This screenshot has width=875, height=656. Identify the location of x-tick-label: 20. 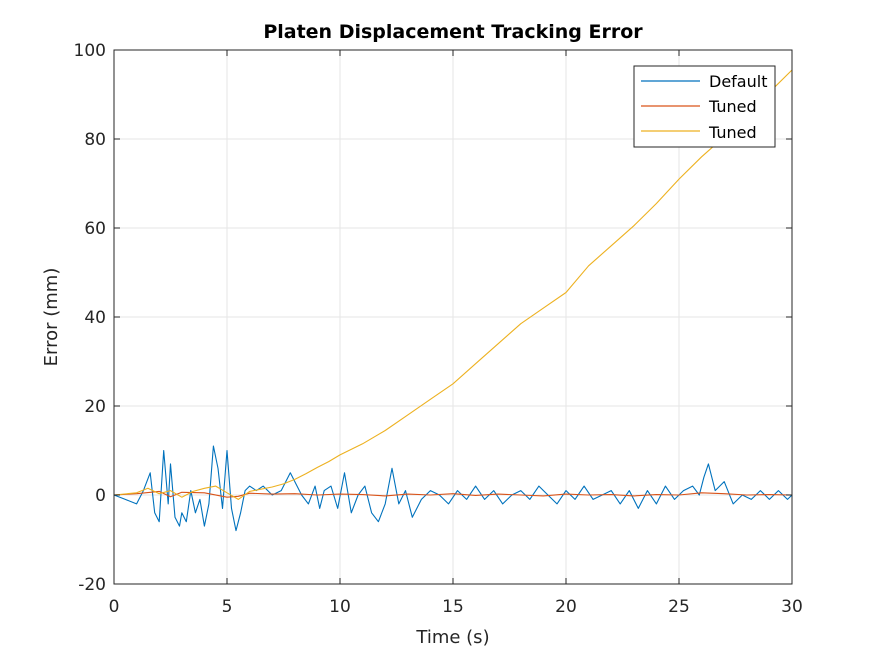
(566, 607).